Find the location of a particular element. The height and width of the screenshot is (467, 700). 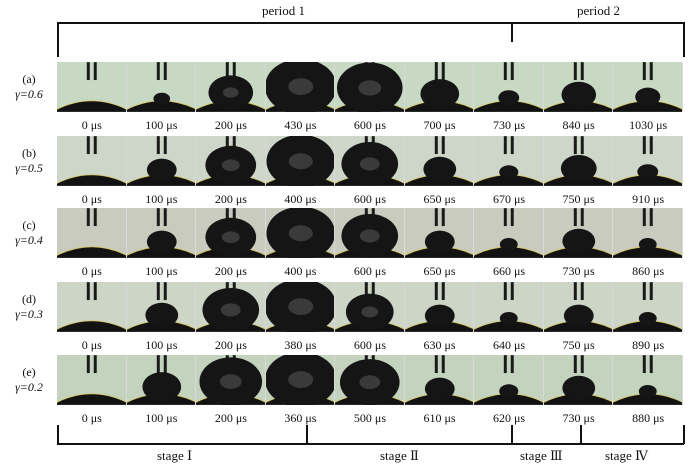

time-label: 430 μs is located at coordinates (300, 125).